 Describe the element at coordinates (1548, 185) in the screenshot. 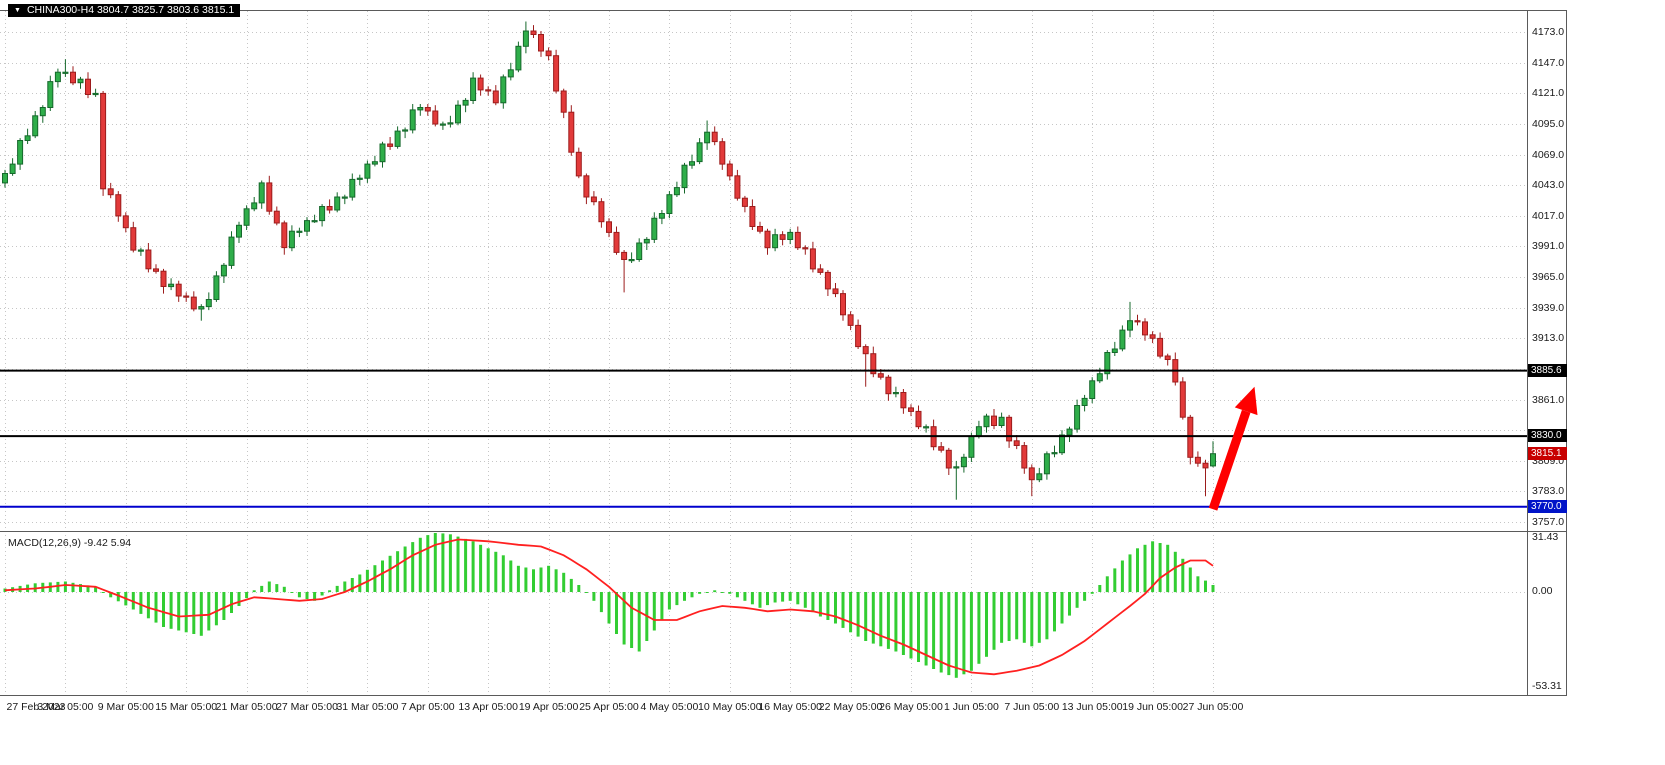

I see `price-tick-label: 4043.0` at that location.